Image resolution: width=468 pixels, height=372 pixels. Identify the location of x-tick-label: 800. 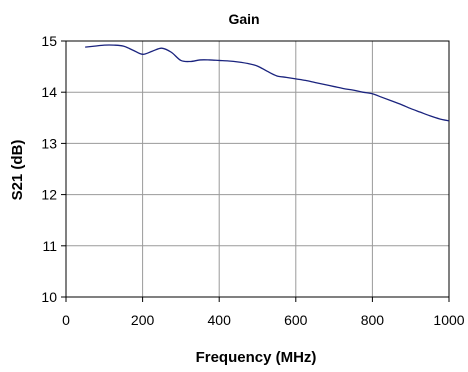
(373, 320).